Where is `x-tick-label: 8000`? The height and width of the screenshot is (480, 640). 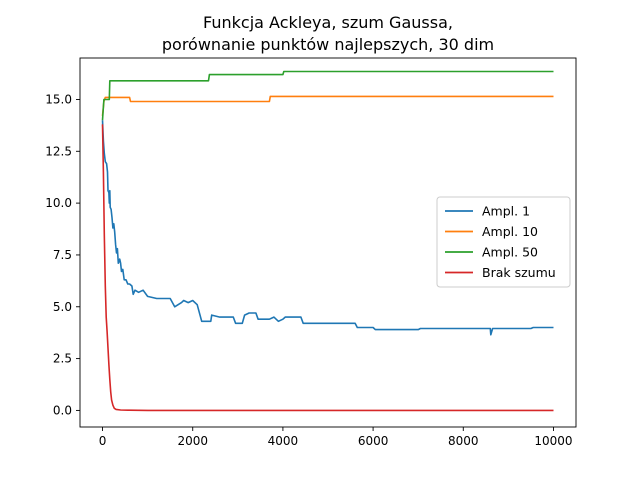
x-tick-label: 8000 is located at coordinates (463, 441).